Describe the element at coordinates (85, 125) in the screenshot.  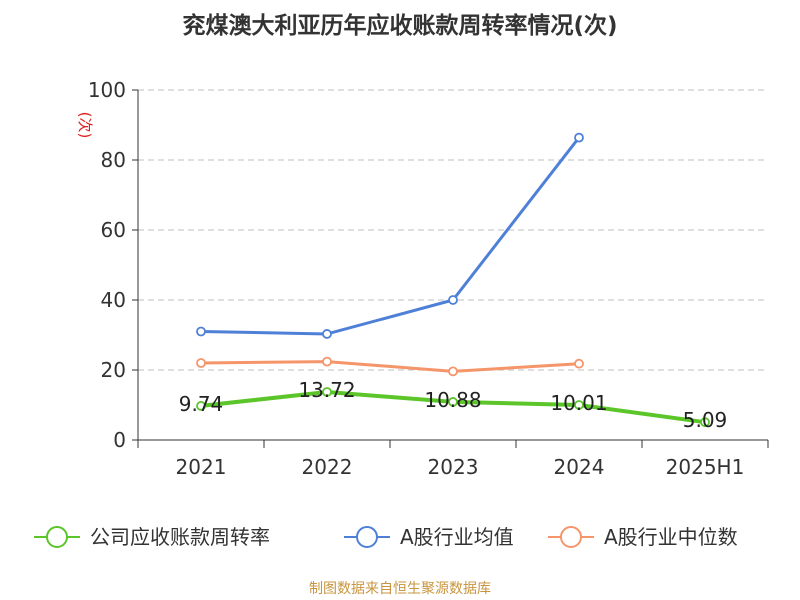
I see `y-axis-label: (次)` at that location.